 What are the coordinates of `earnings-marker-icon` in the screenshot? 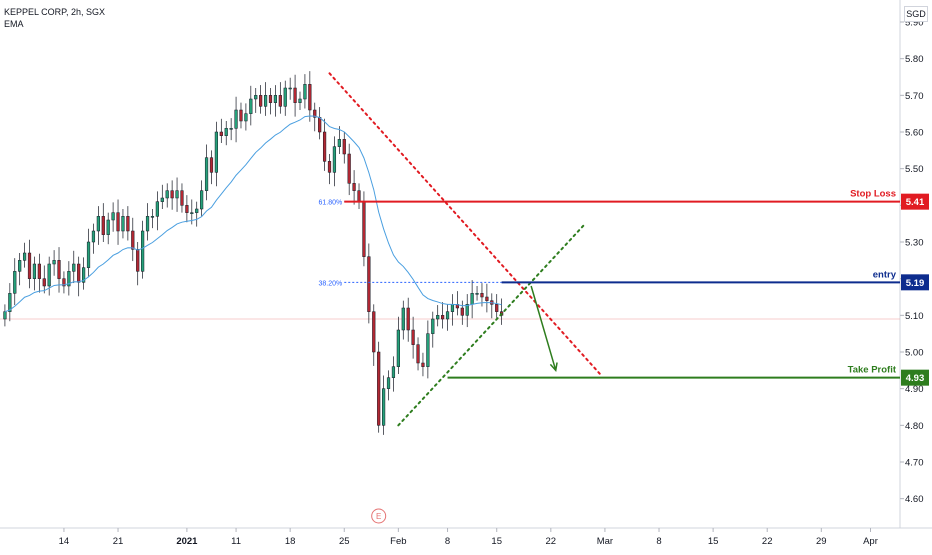 It's located at (379, 516).